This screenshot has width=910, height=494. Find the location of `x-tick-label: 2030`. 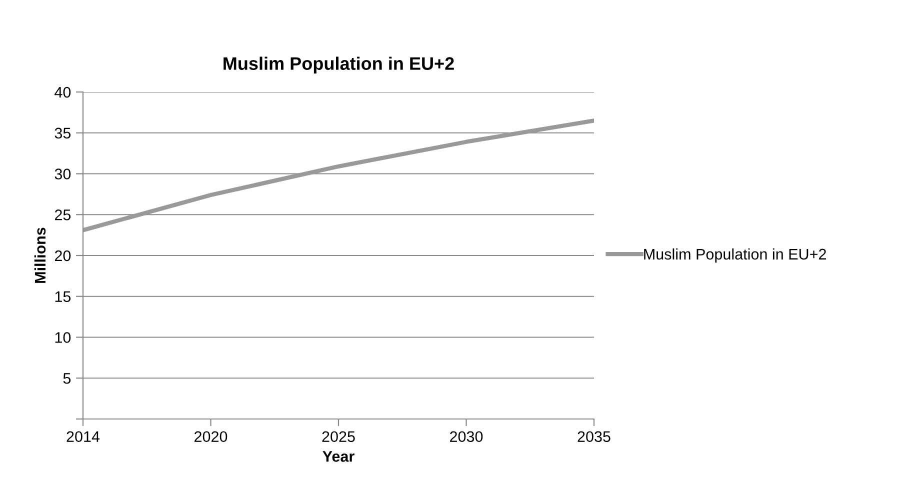

x-tick-label: 2030 is located at coordinates (466, 436).